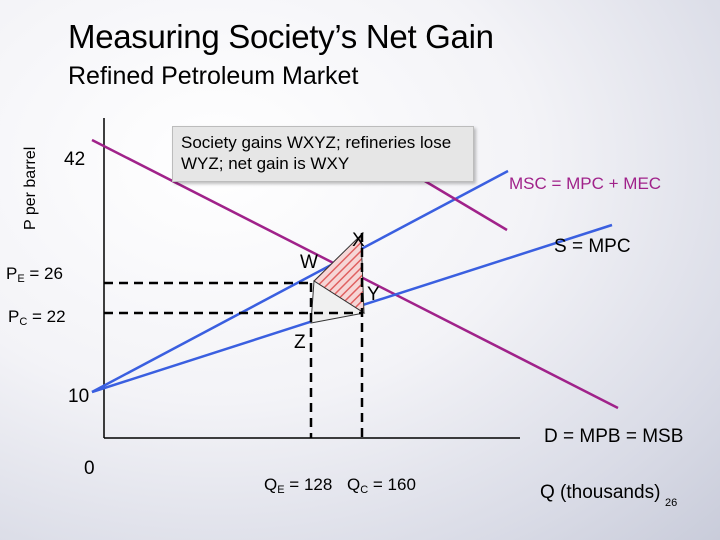 The image size is (720, 540). I want to click on point-x-label: X, so click(358, 240).